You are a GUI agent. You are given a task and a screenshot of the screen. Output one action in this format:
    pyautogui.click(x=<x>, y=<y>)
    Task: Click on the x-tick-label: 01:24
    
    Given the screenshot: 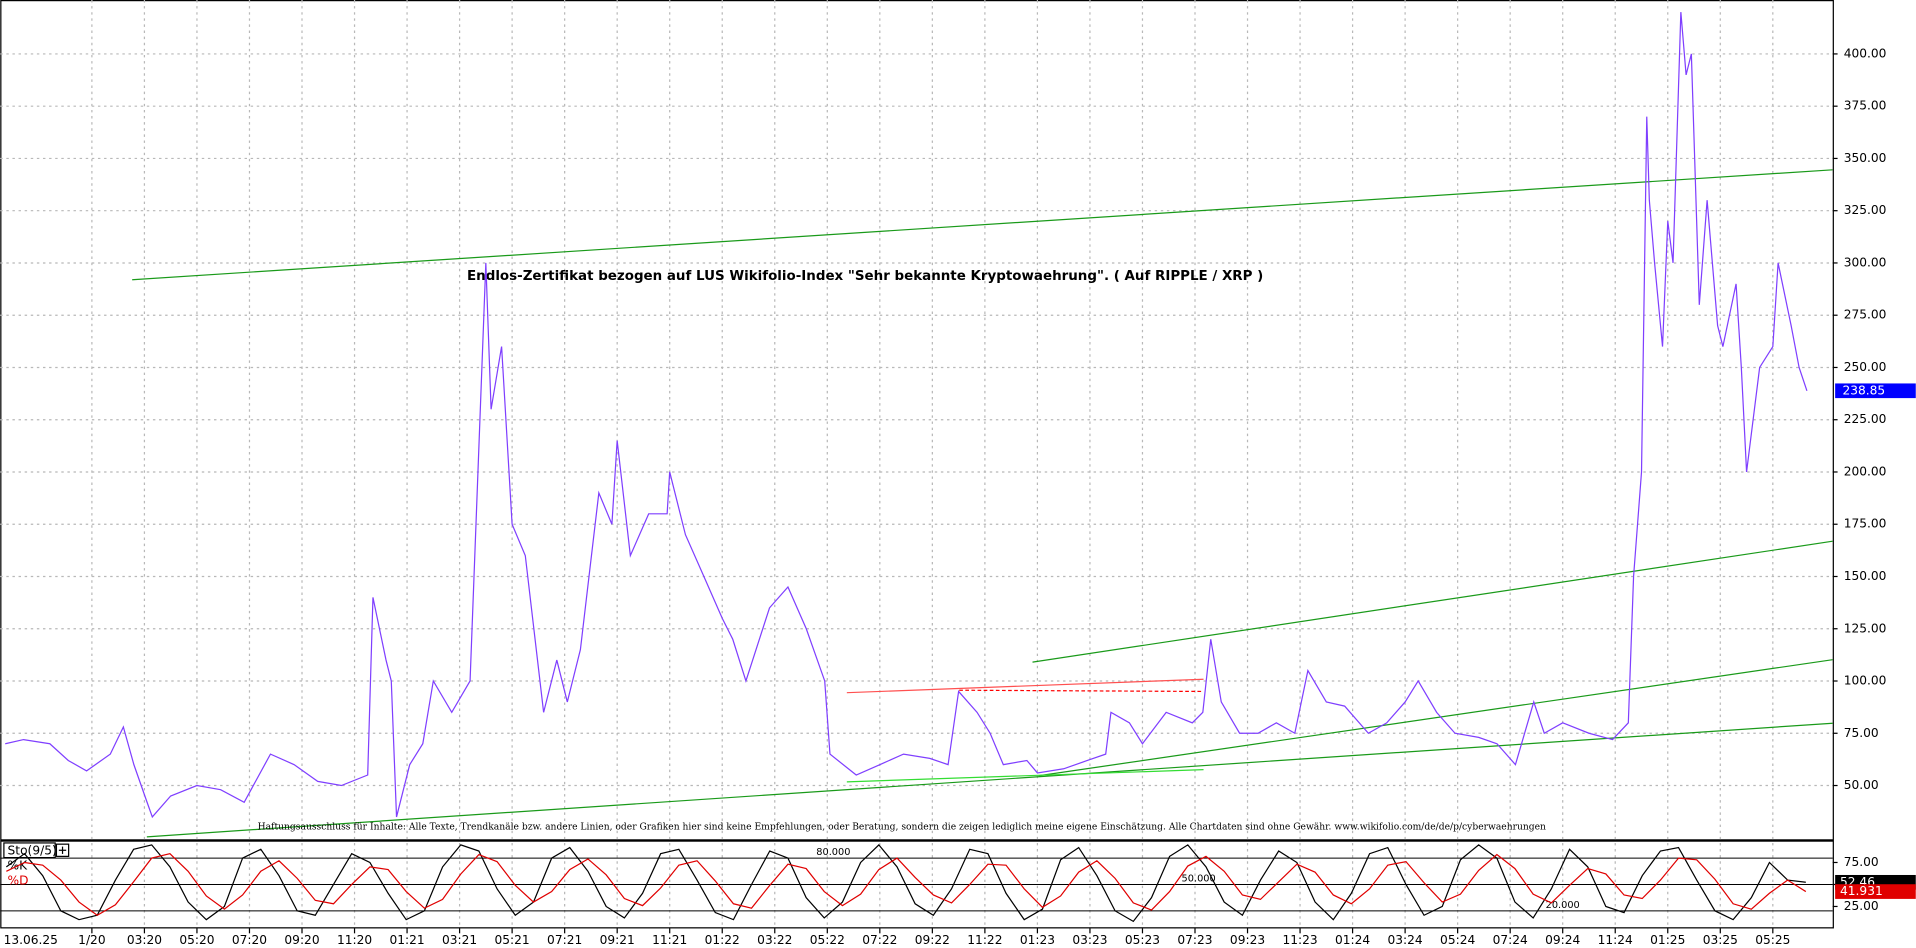 What is the action you would take?
    pyautogui.click(x=1352, y=940)
    